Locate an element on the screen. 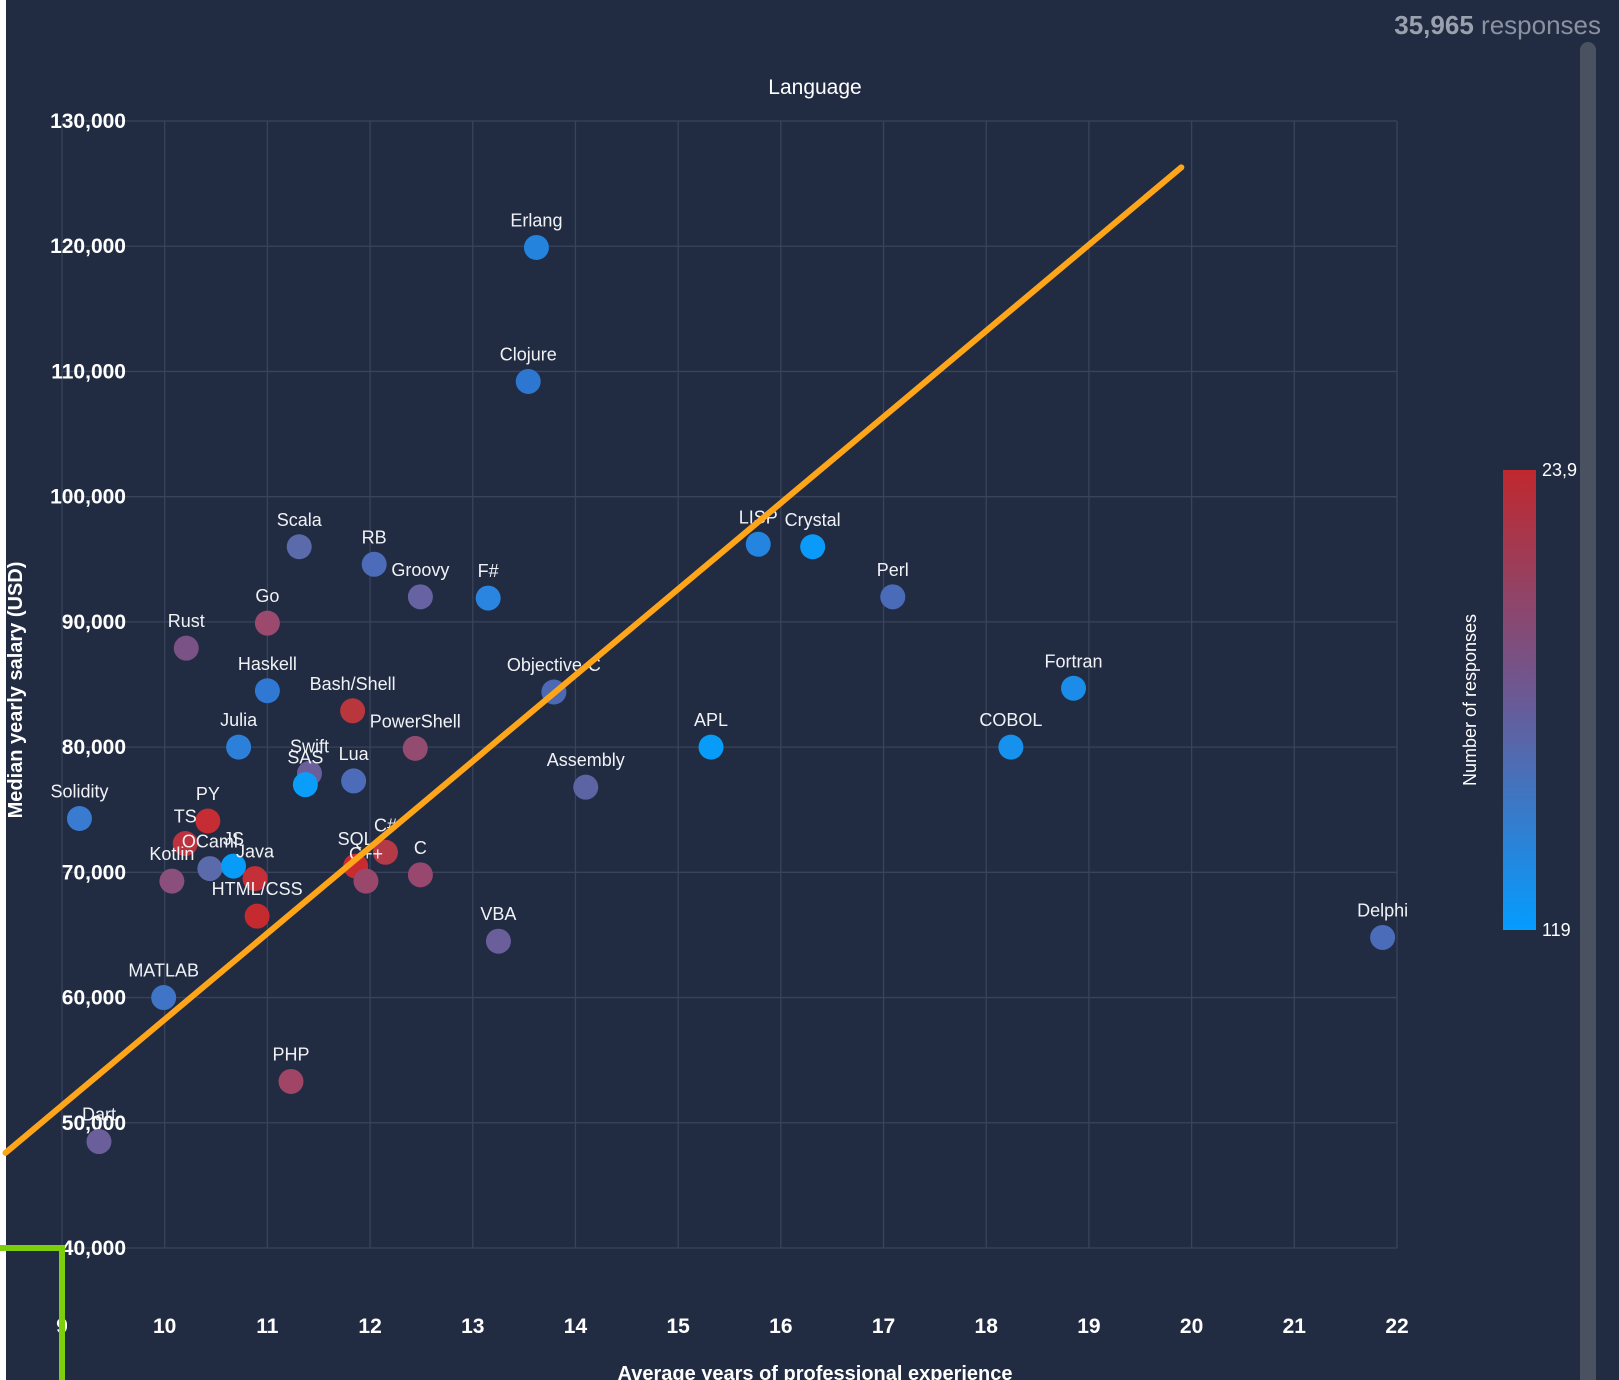  colorbar-max-label: 23,9 is located at coordinates (1559, 470).